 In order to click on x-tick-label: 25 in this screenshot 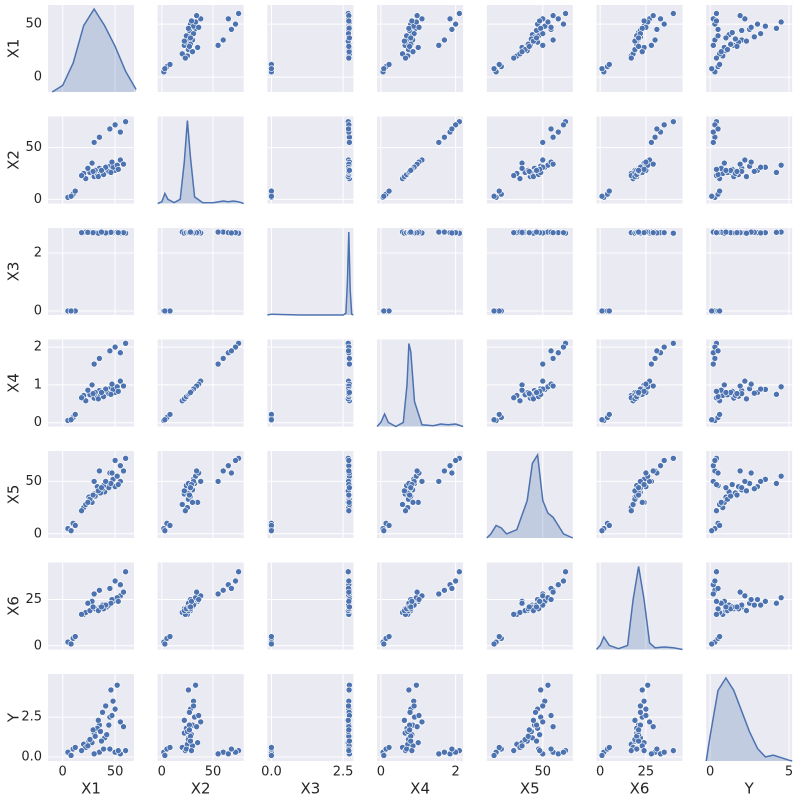, I will do `click(646, 772)`.